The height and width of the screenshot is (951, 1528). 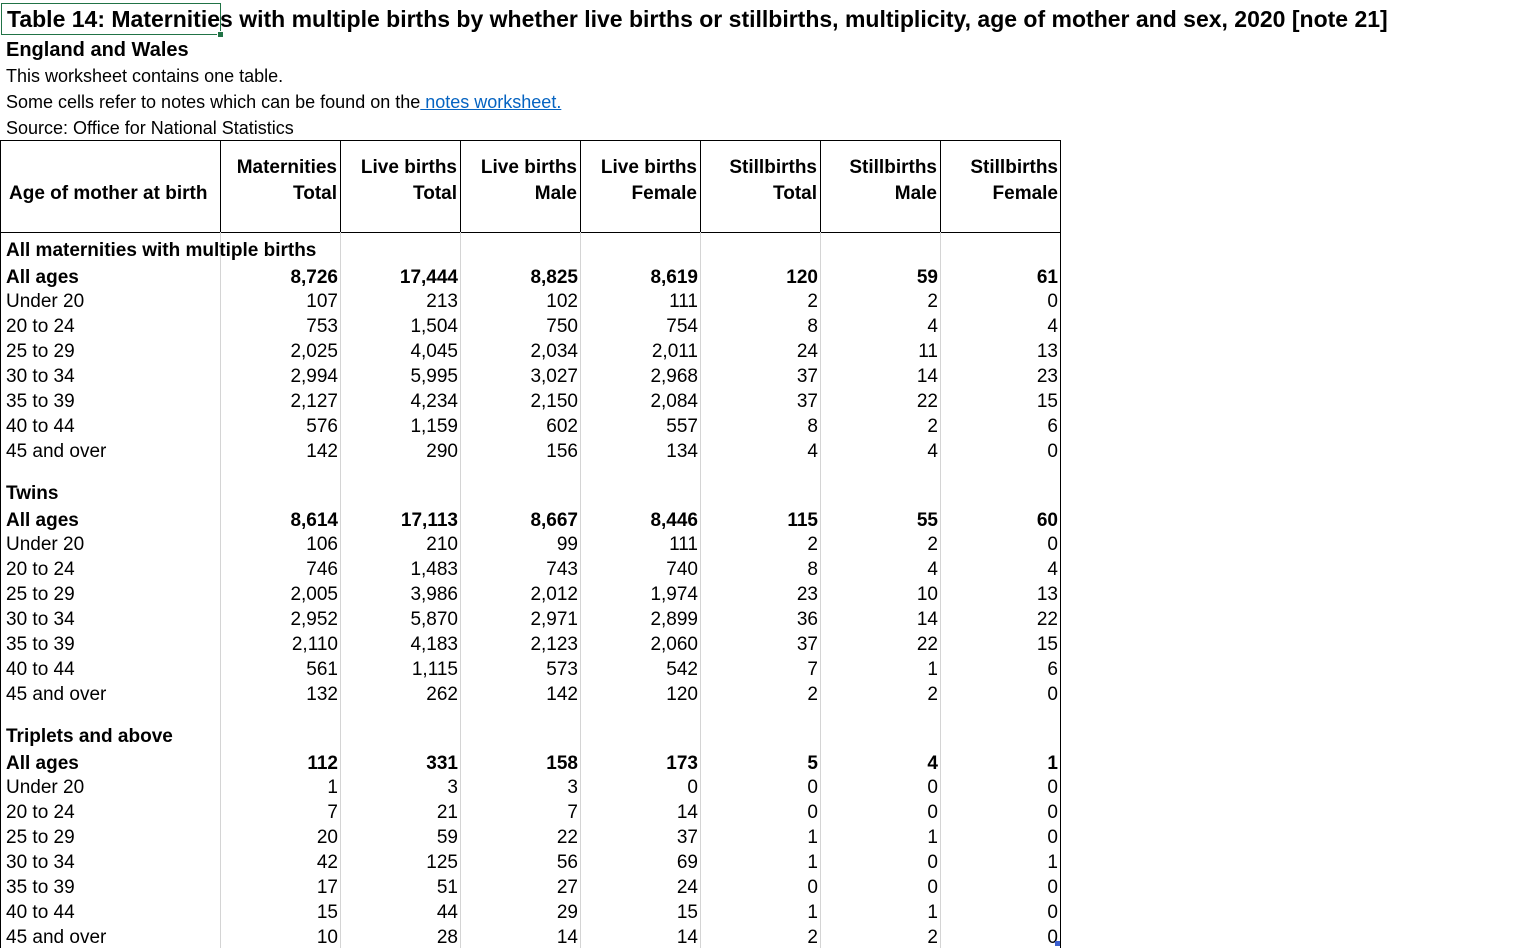 I want to click on table-cell: 750, so click(x=562, y=326).